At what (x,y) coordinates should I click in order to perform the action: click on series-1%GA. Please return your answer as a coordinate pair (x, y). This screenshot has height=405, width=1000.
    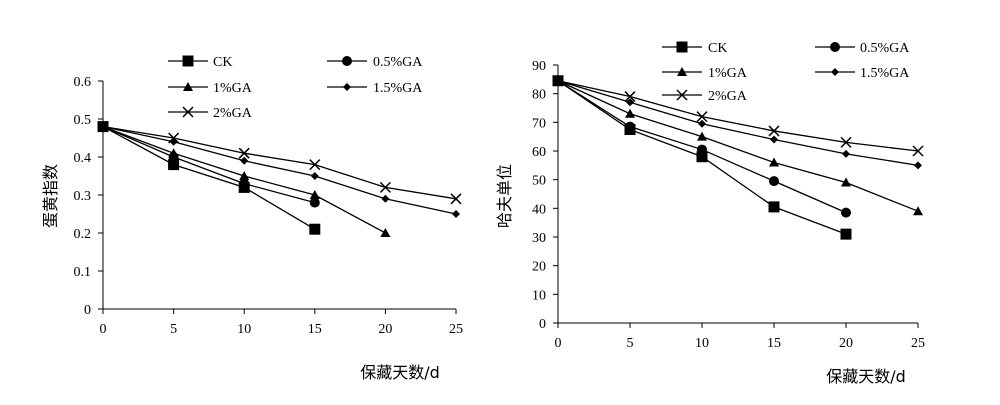
    Looking at the image, I should click on (244, 179).